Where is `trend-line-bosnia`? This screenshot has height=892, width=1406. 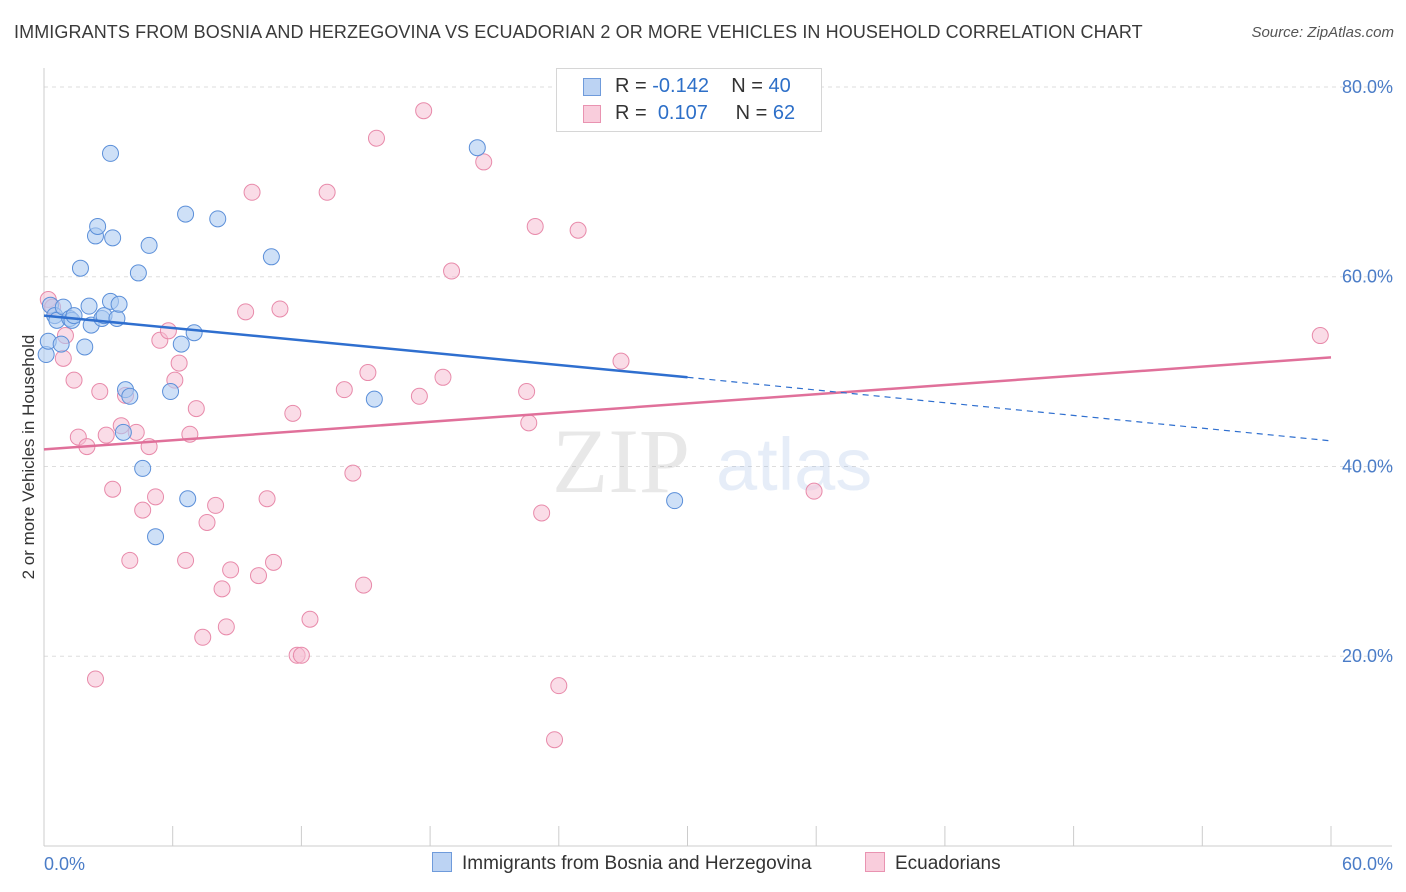
trend-line-bosnia is located at coordinates (365, 346).